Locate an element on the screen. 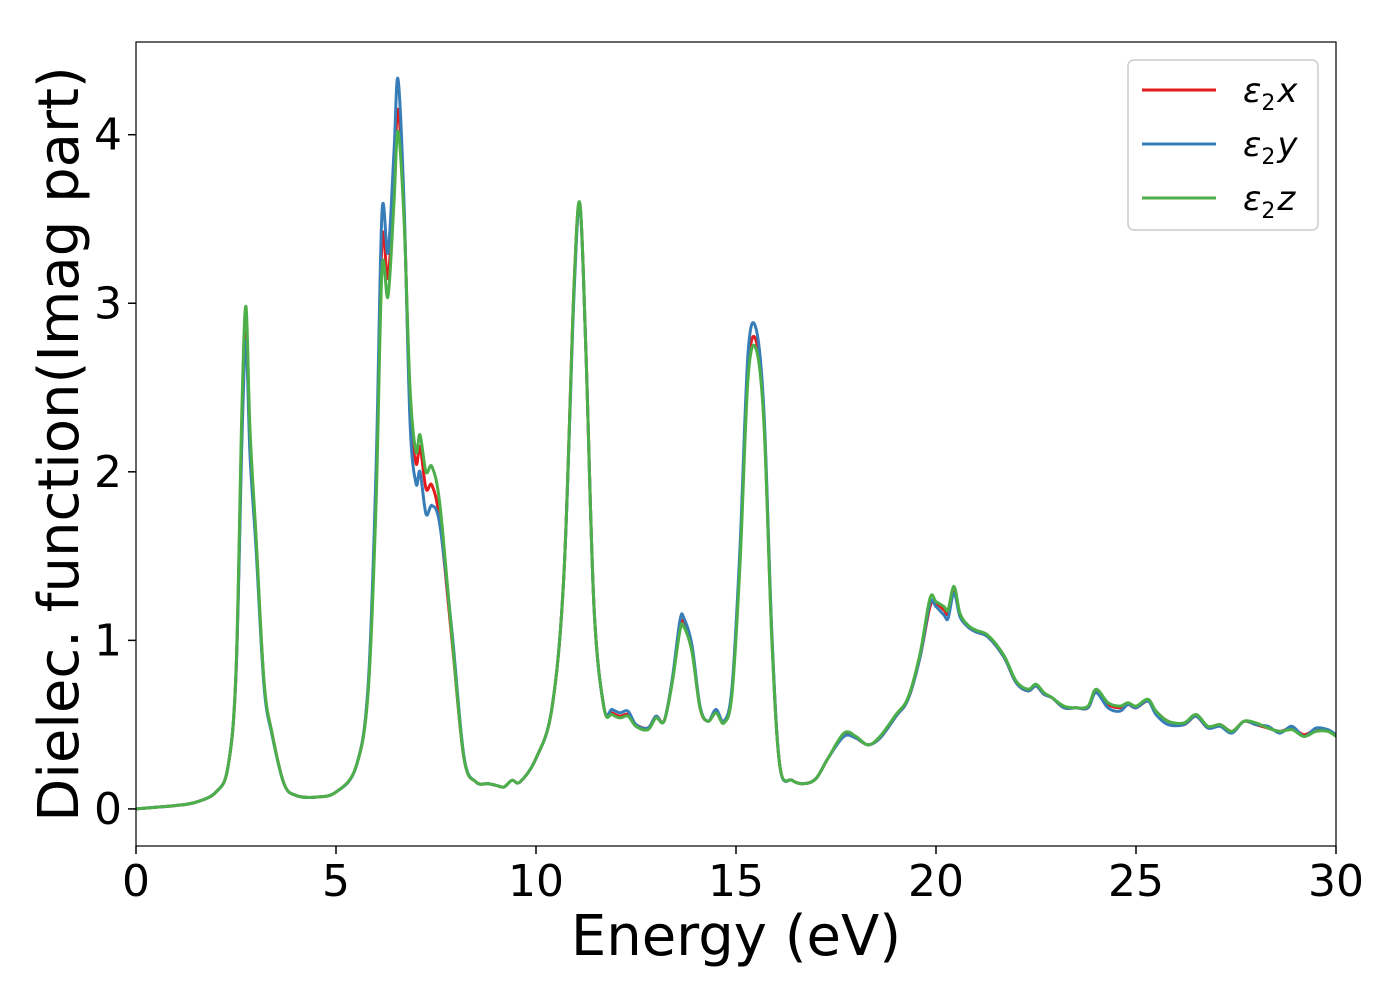 The height and width of the screenshot is (1000, 1400). legend-box is located at coordinates (1223, 145).